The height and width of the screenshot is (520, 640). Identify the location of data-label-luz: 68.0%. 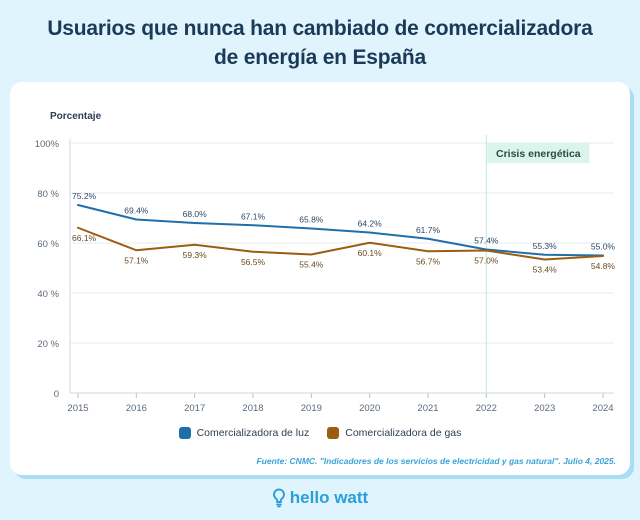
(195, 214).